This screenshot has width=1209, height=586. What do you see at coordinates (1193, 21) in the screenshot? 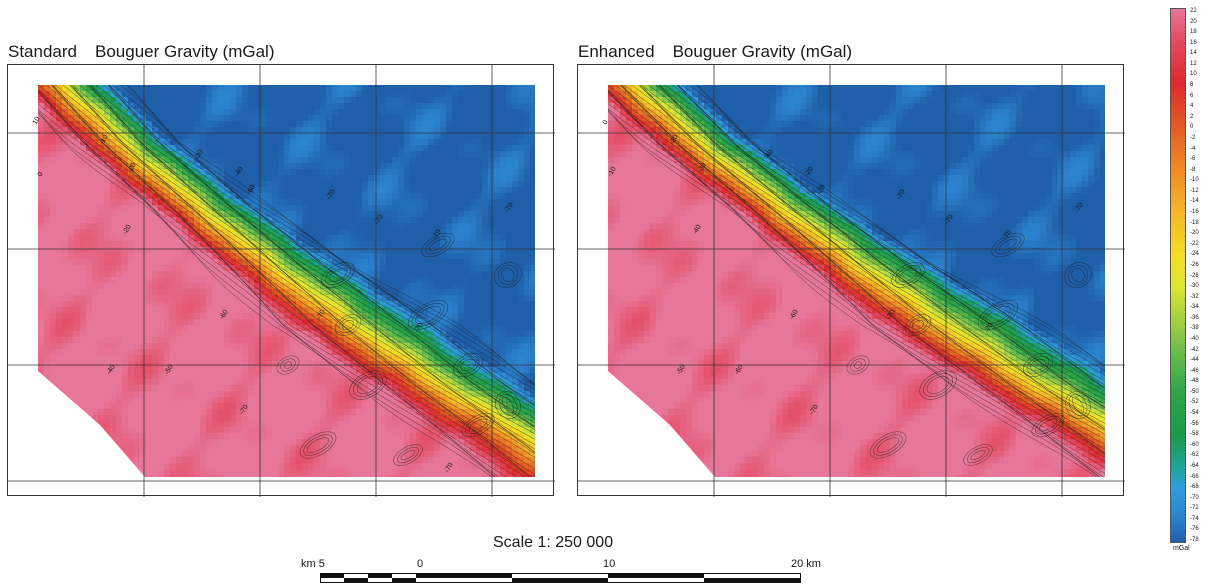
I see `color-scale-label: 20` at bounding box center [1193, 21].